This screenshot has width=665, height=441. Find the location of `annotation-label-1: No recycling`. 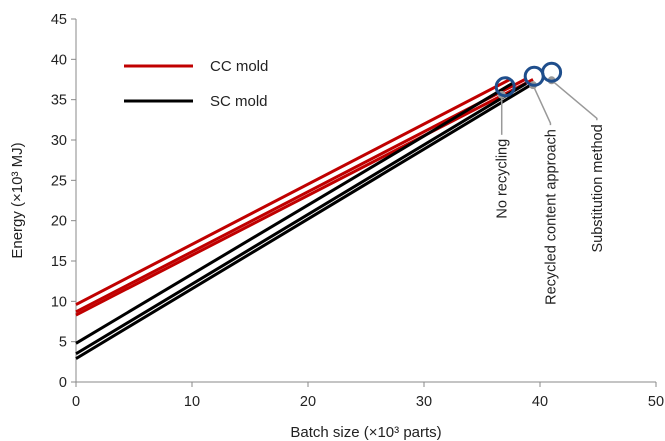

annotation-label-1: No recycling is located at coordinates (503, 179).